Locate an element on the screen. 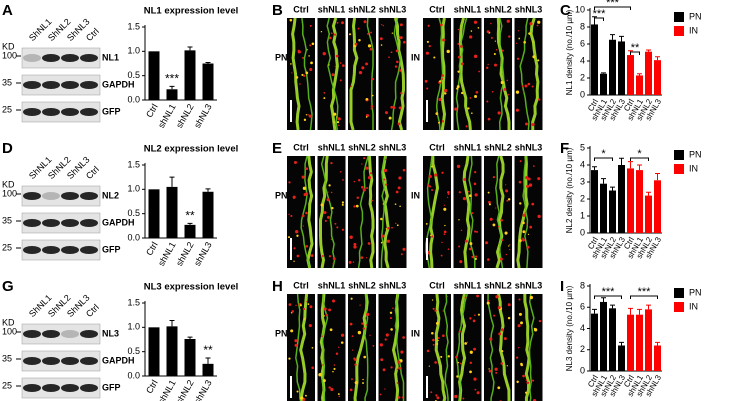 The height and width of the screenshot is (401, 738). significance: *** is located at coordinates (600, 14).